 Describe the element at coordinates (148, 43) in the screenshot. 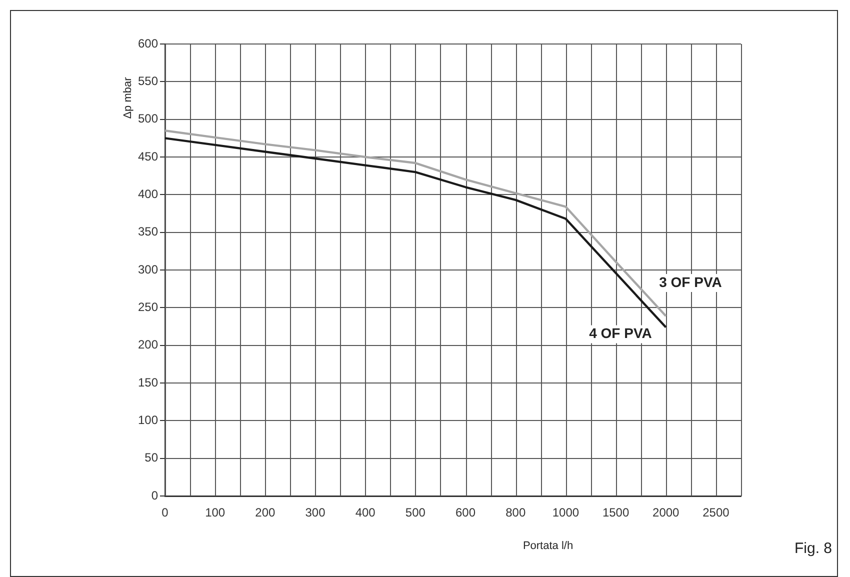

I see `y-tick-label: 600` at that location.